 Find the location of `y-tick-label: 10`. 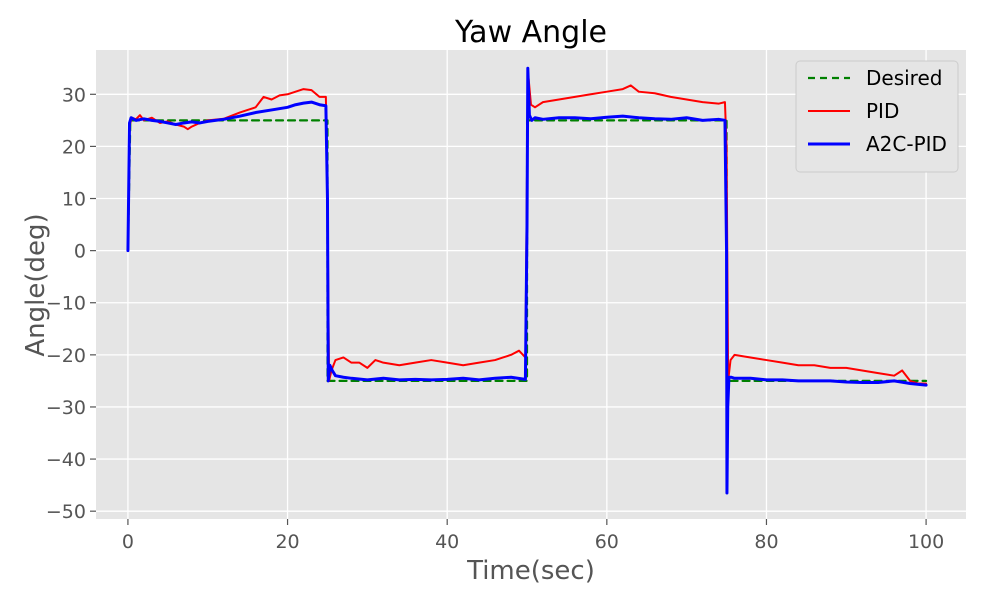

y-tick-label: 10 is located at coordinates (74, 200).